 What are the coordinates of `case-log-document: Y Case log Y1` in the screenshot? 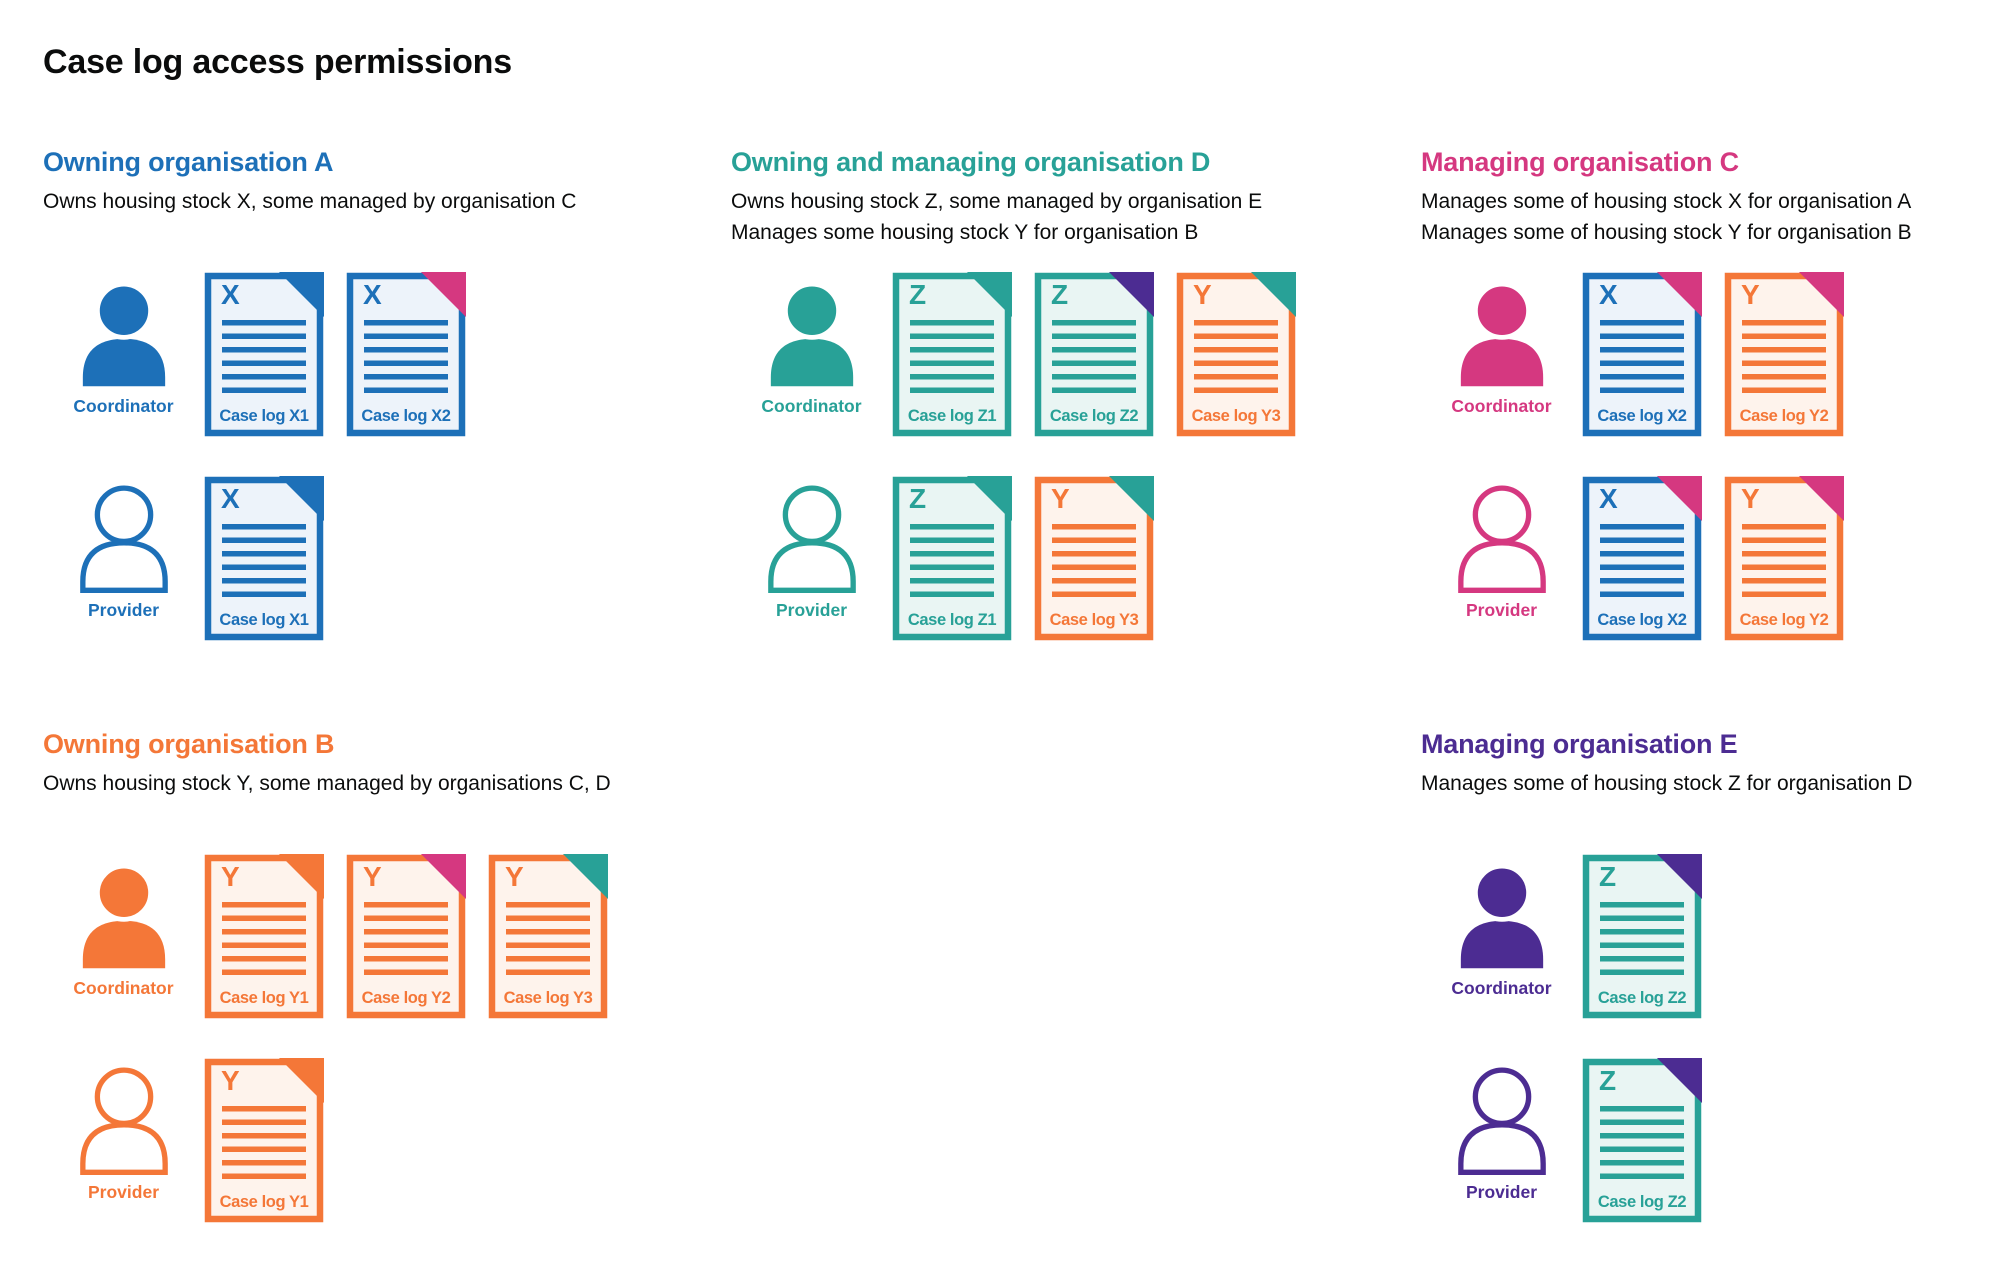 It's located at (264, 1140).